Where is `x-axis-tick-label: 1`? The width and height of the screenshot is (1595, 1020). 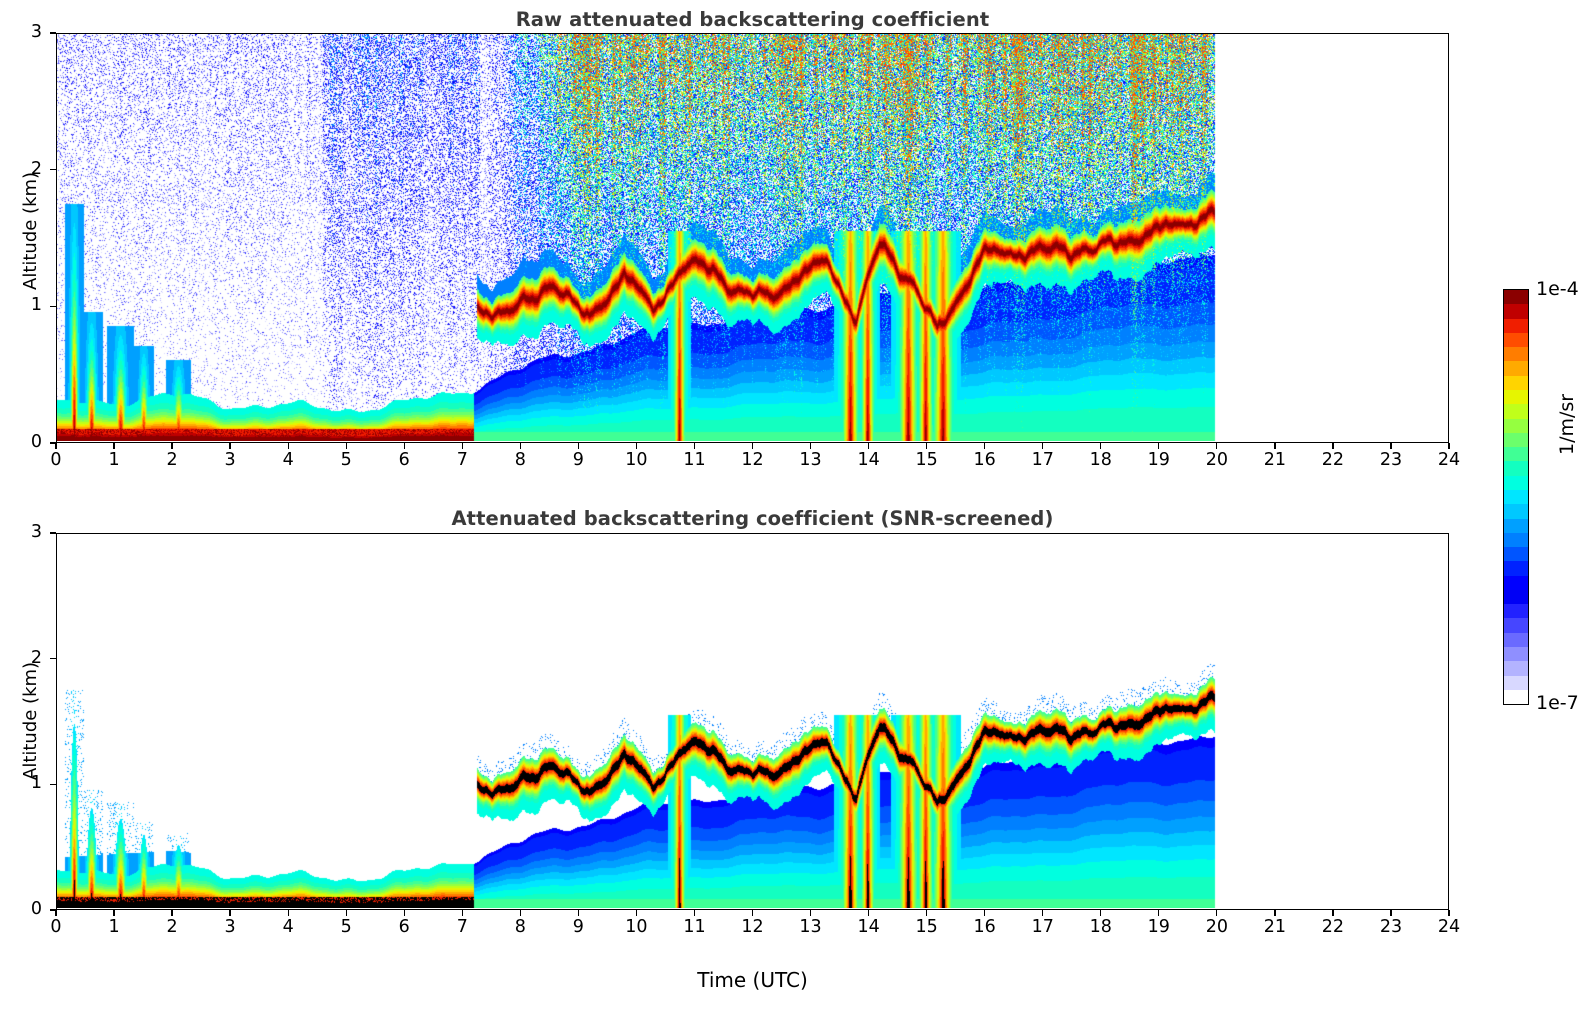
x-axis-tick-label: 1 is located at coordinates (114, 927).